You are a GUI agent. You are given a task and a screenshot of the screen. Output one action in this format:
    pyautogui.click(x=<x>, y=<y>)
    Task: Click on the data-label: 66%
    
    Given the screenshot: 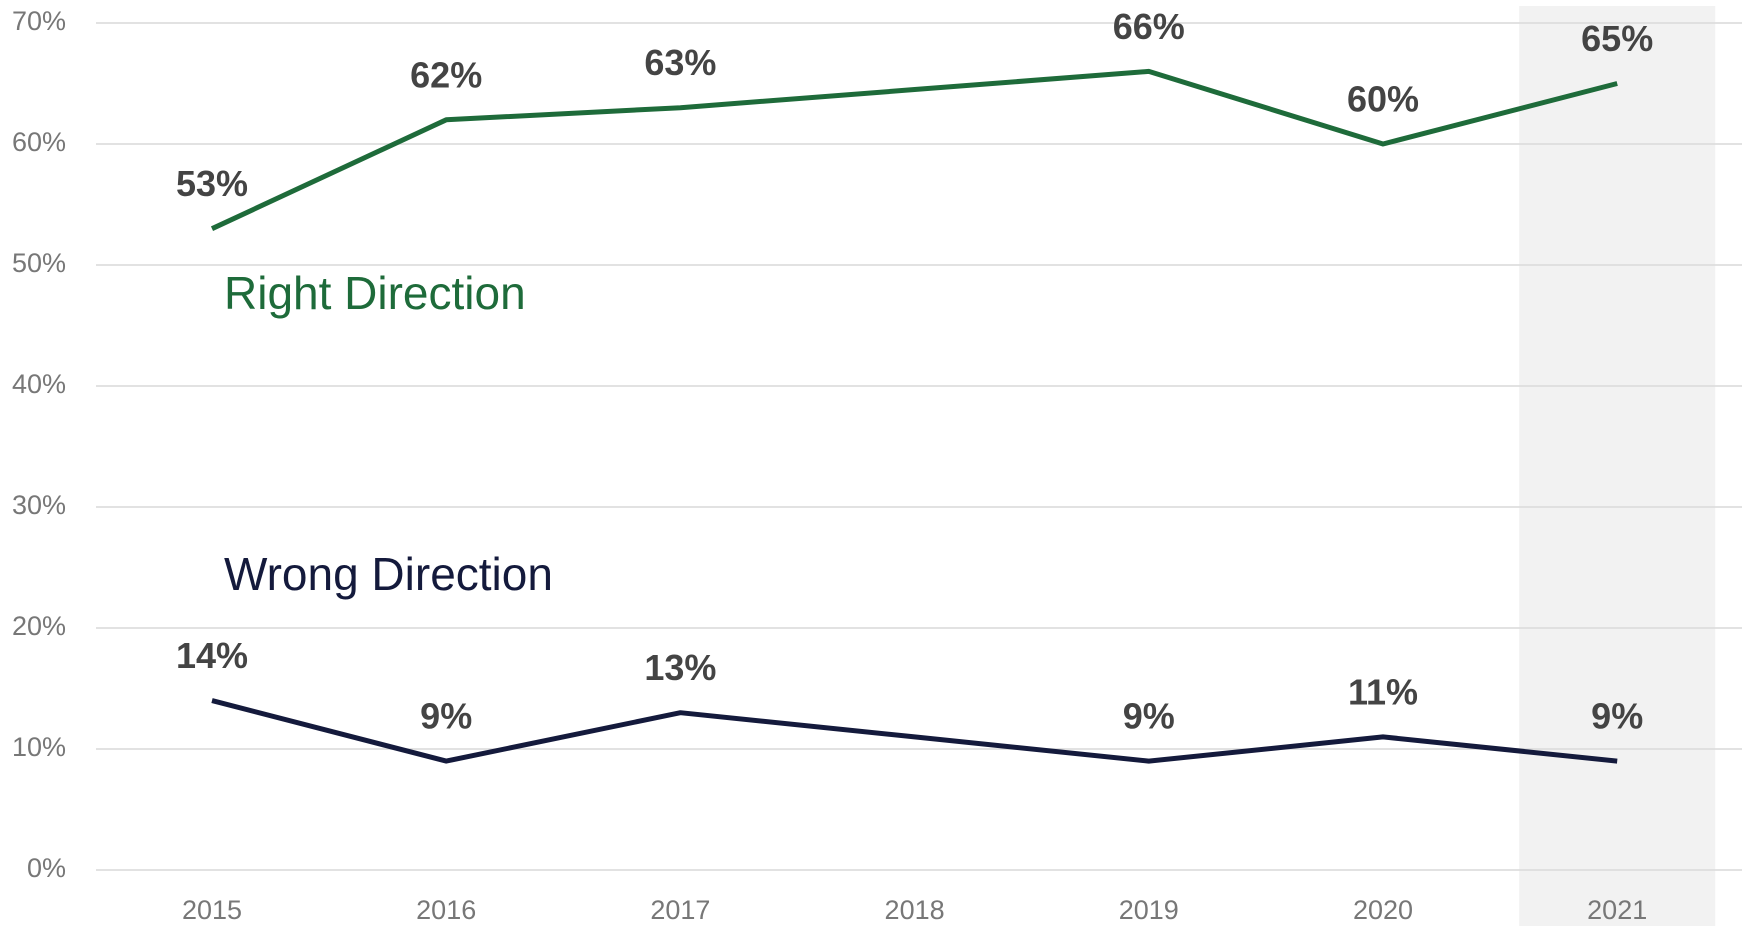 What is the action you would take?
    pyautogui.click(x=1149, y=26)
    